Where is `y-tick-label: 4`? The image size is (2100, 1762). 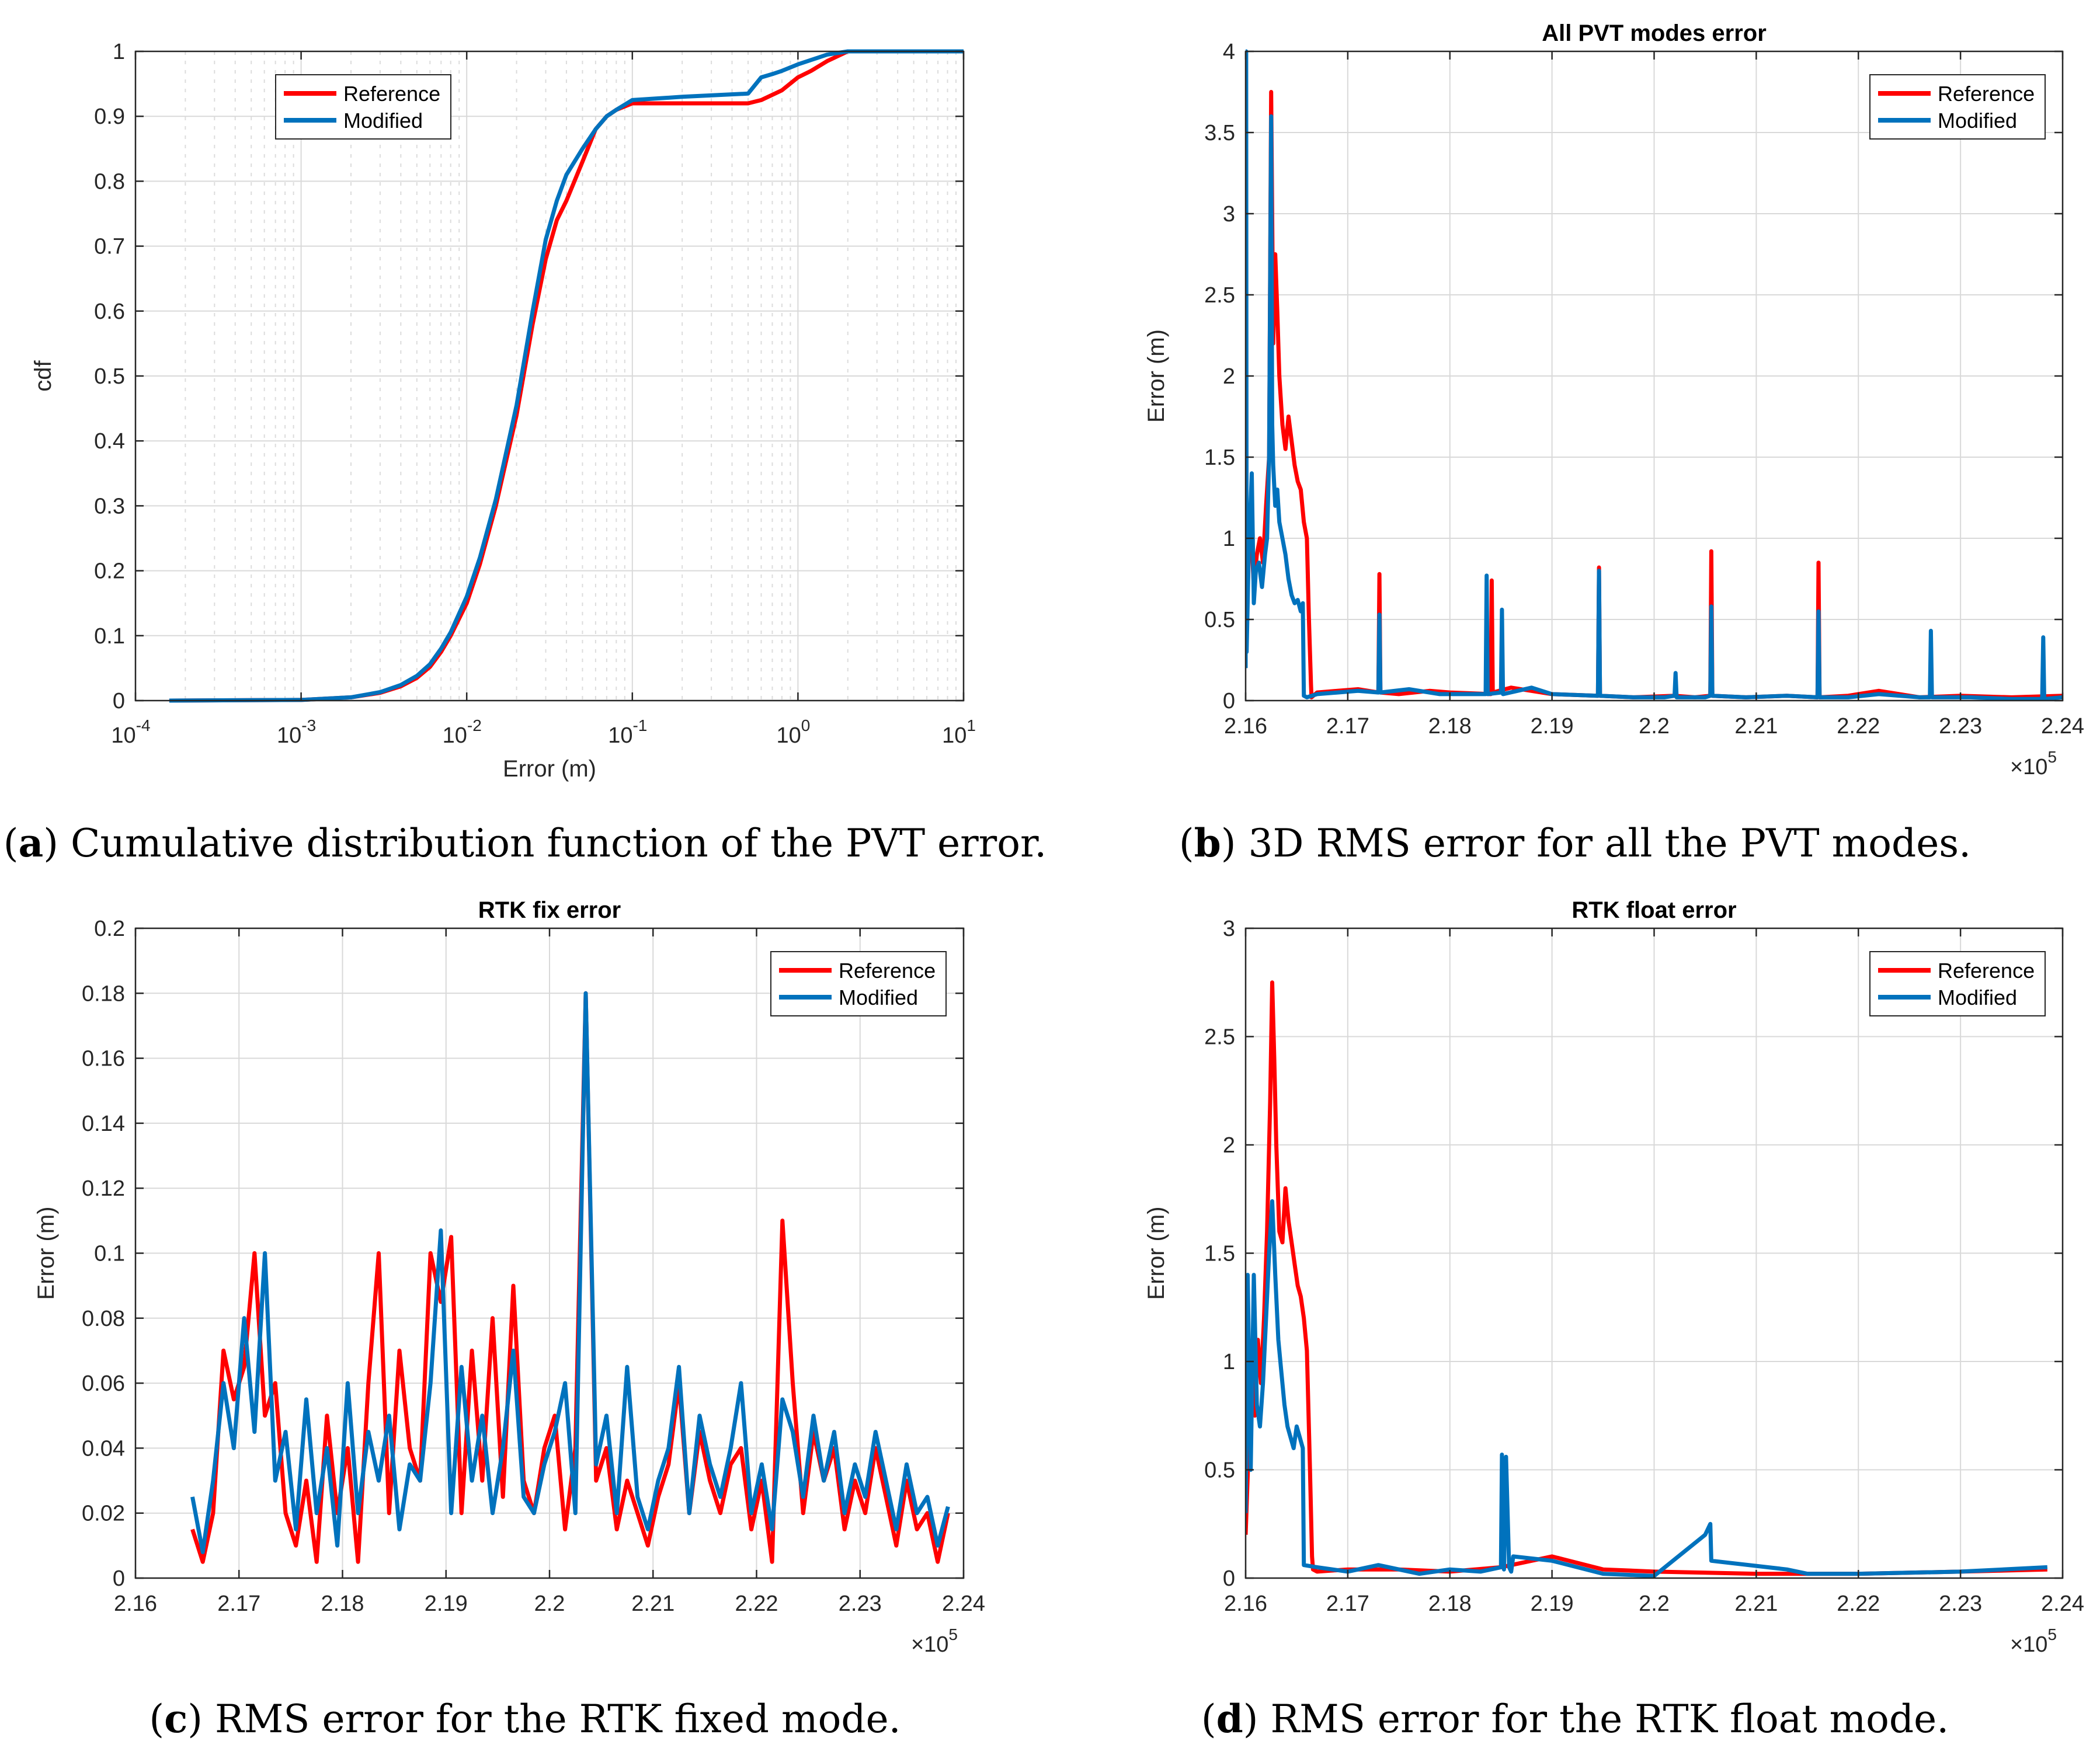 y-tick-label: 4 is located at coordinates (1229, 52).